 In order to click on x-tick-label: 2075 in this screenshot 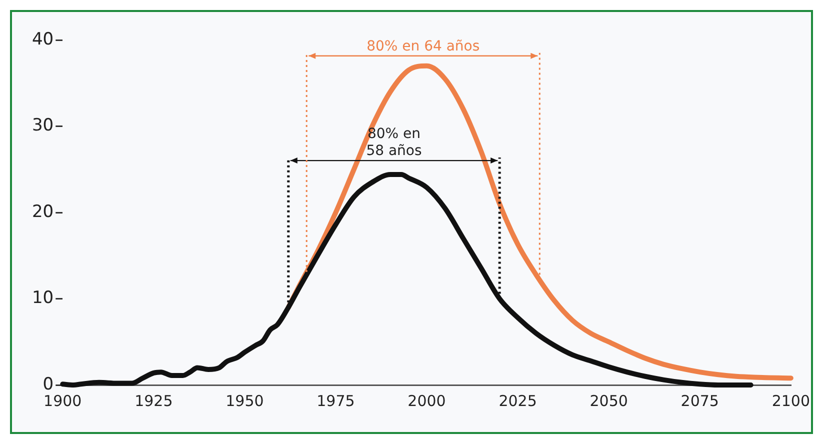, I will do `click(699, 401)`.